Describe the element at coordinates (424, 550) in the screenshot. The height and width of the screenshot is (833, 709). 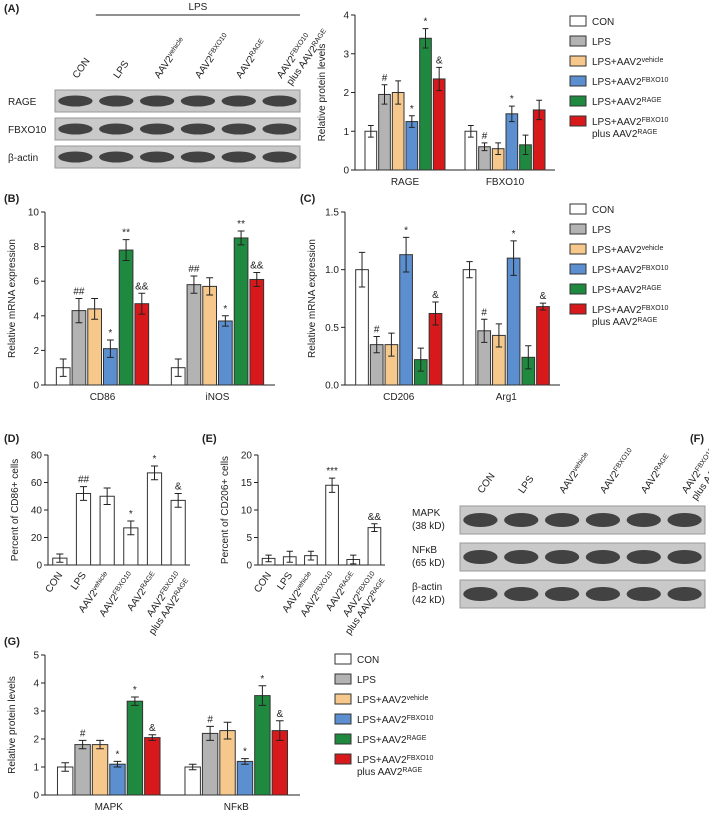
I see `row-label: NFκB` at that location.